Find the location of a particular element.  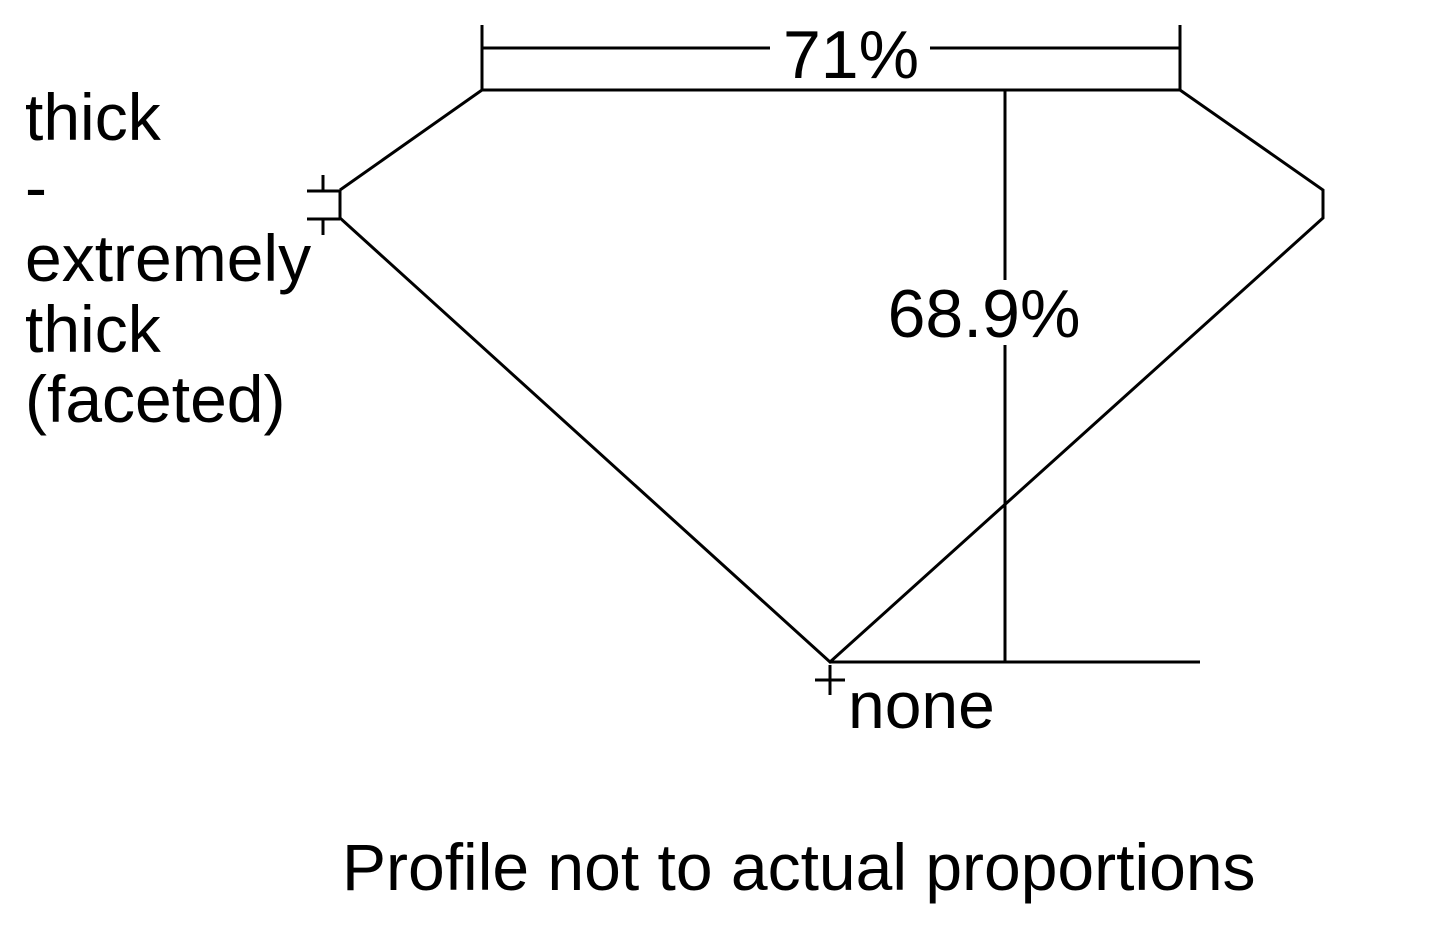

table-dimension: 71% is located at coordinates (831, 55).